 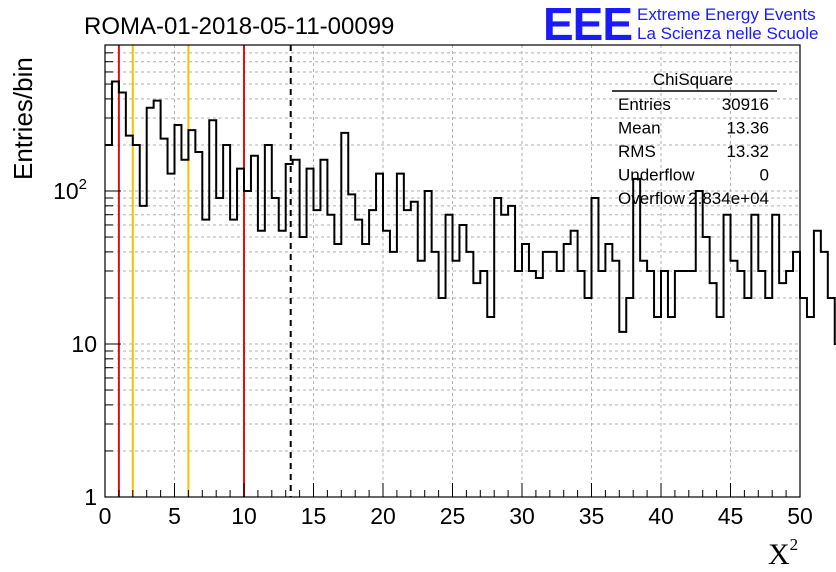 I want to click on x-tick-labels: 0 5 10 15 20 25 30 35 40 45 50, so click(x=456, y=516).